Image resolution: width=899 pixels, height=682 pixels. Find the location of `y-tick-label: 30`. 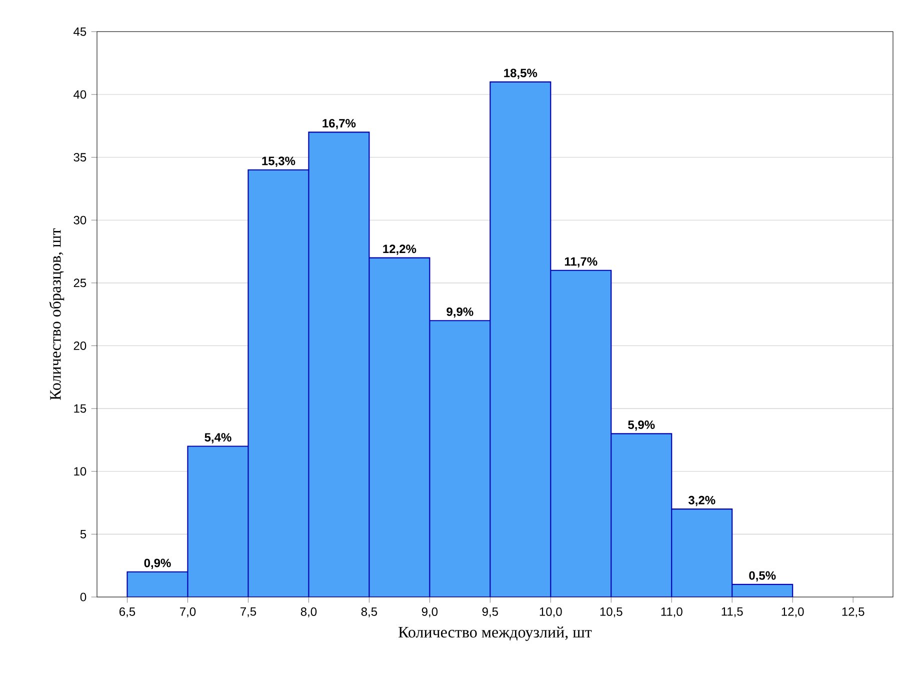

y-tick-label: 30 is located at coordinates (80, 220).